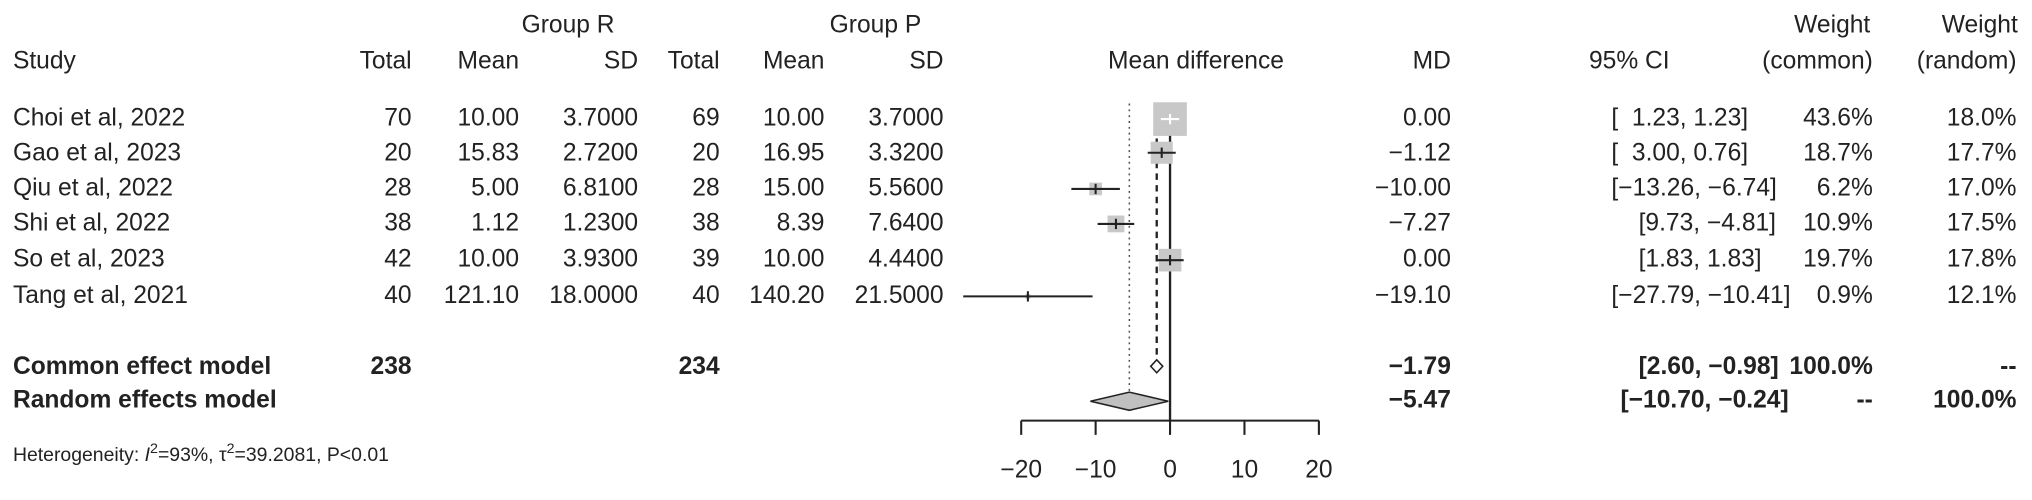 This screenshot has width=2032, height=500. Describe the element at coordinates (621, 61) in the screenshot. I see `header-r-sd: SD` at that location.